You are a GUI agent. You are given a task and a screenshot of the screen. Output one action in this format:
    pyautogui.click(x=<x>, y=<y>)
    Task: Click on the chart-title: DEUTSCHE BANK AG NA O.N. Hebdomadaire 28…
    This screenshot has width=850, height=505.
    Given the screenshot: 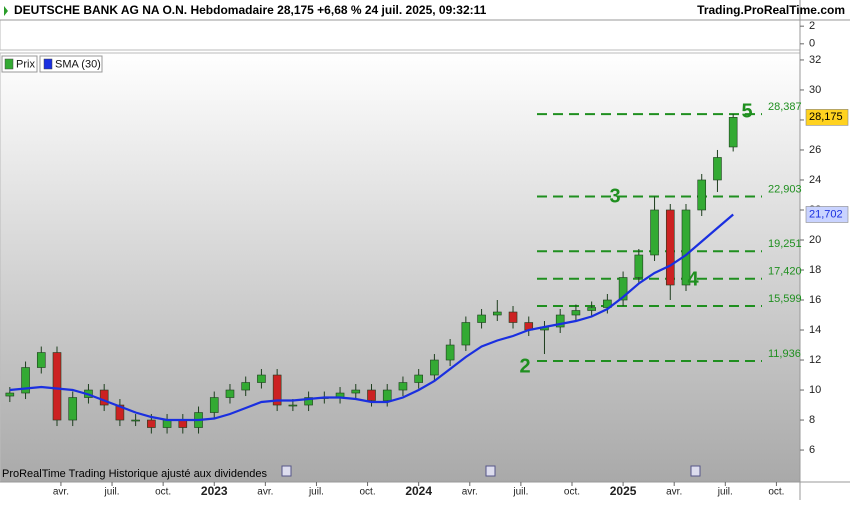 What is the action you would take?
    pyautogui.click(x=250, y=10)
    